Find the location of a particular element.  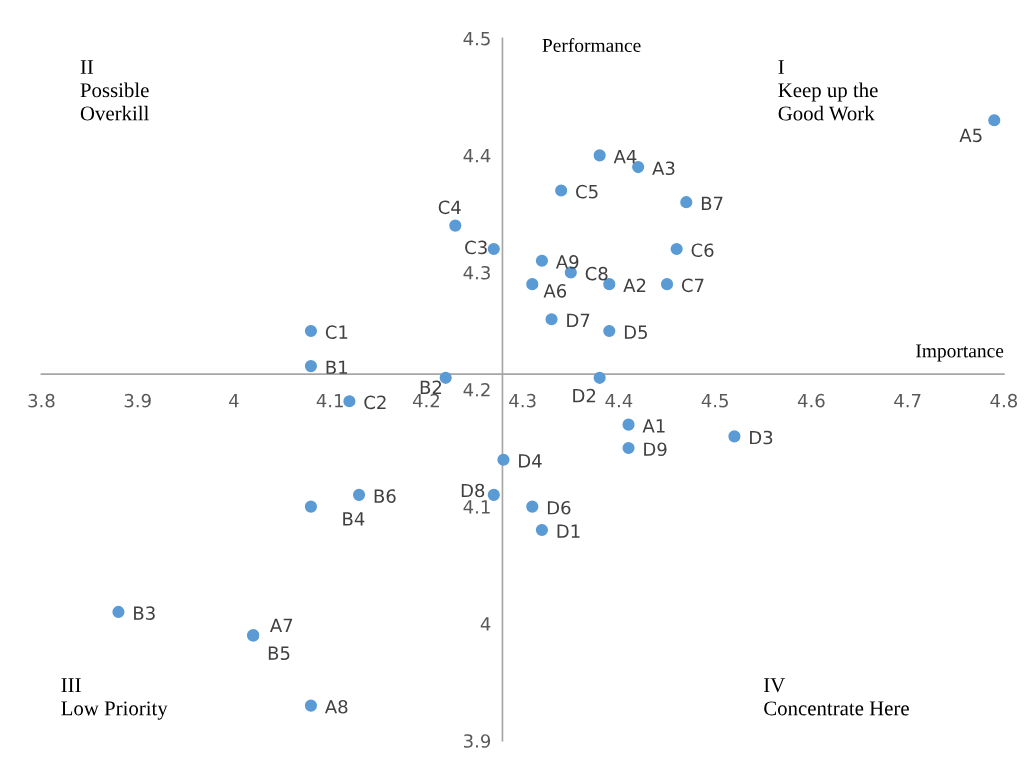

annotation: C2 is located at coordinates (375, 402).